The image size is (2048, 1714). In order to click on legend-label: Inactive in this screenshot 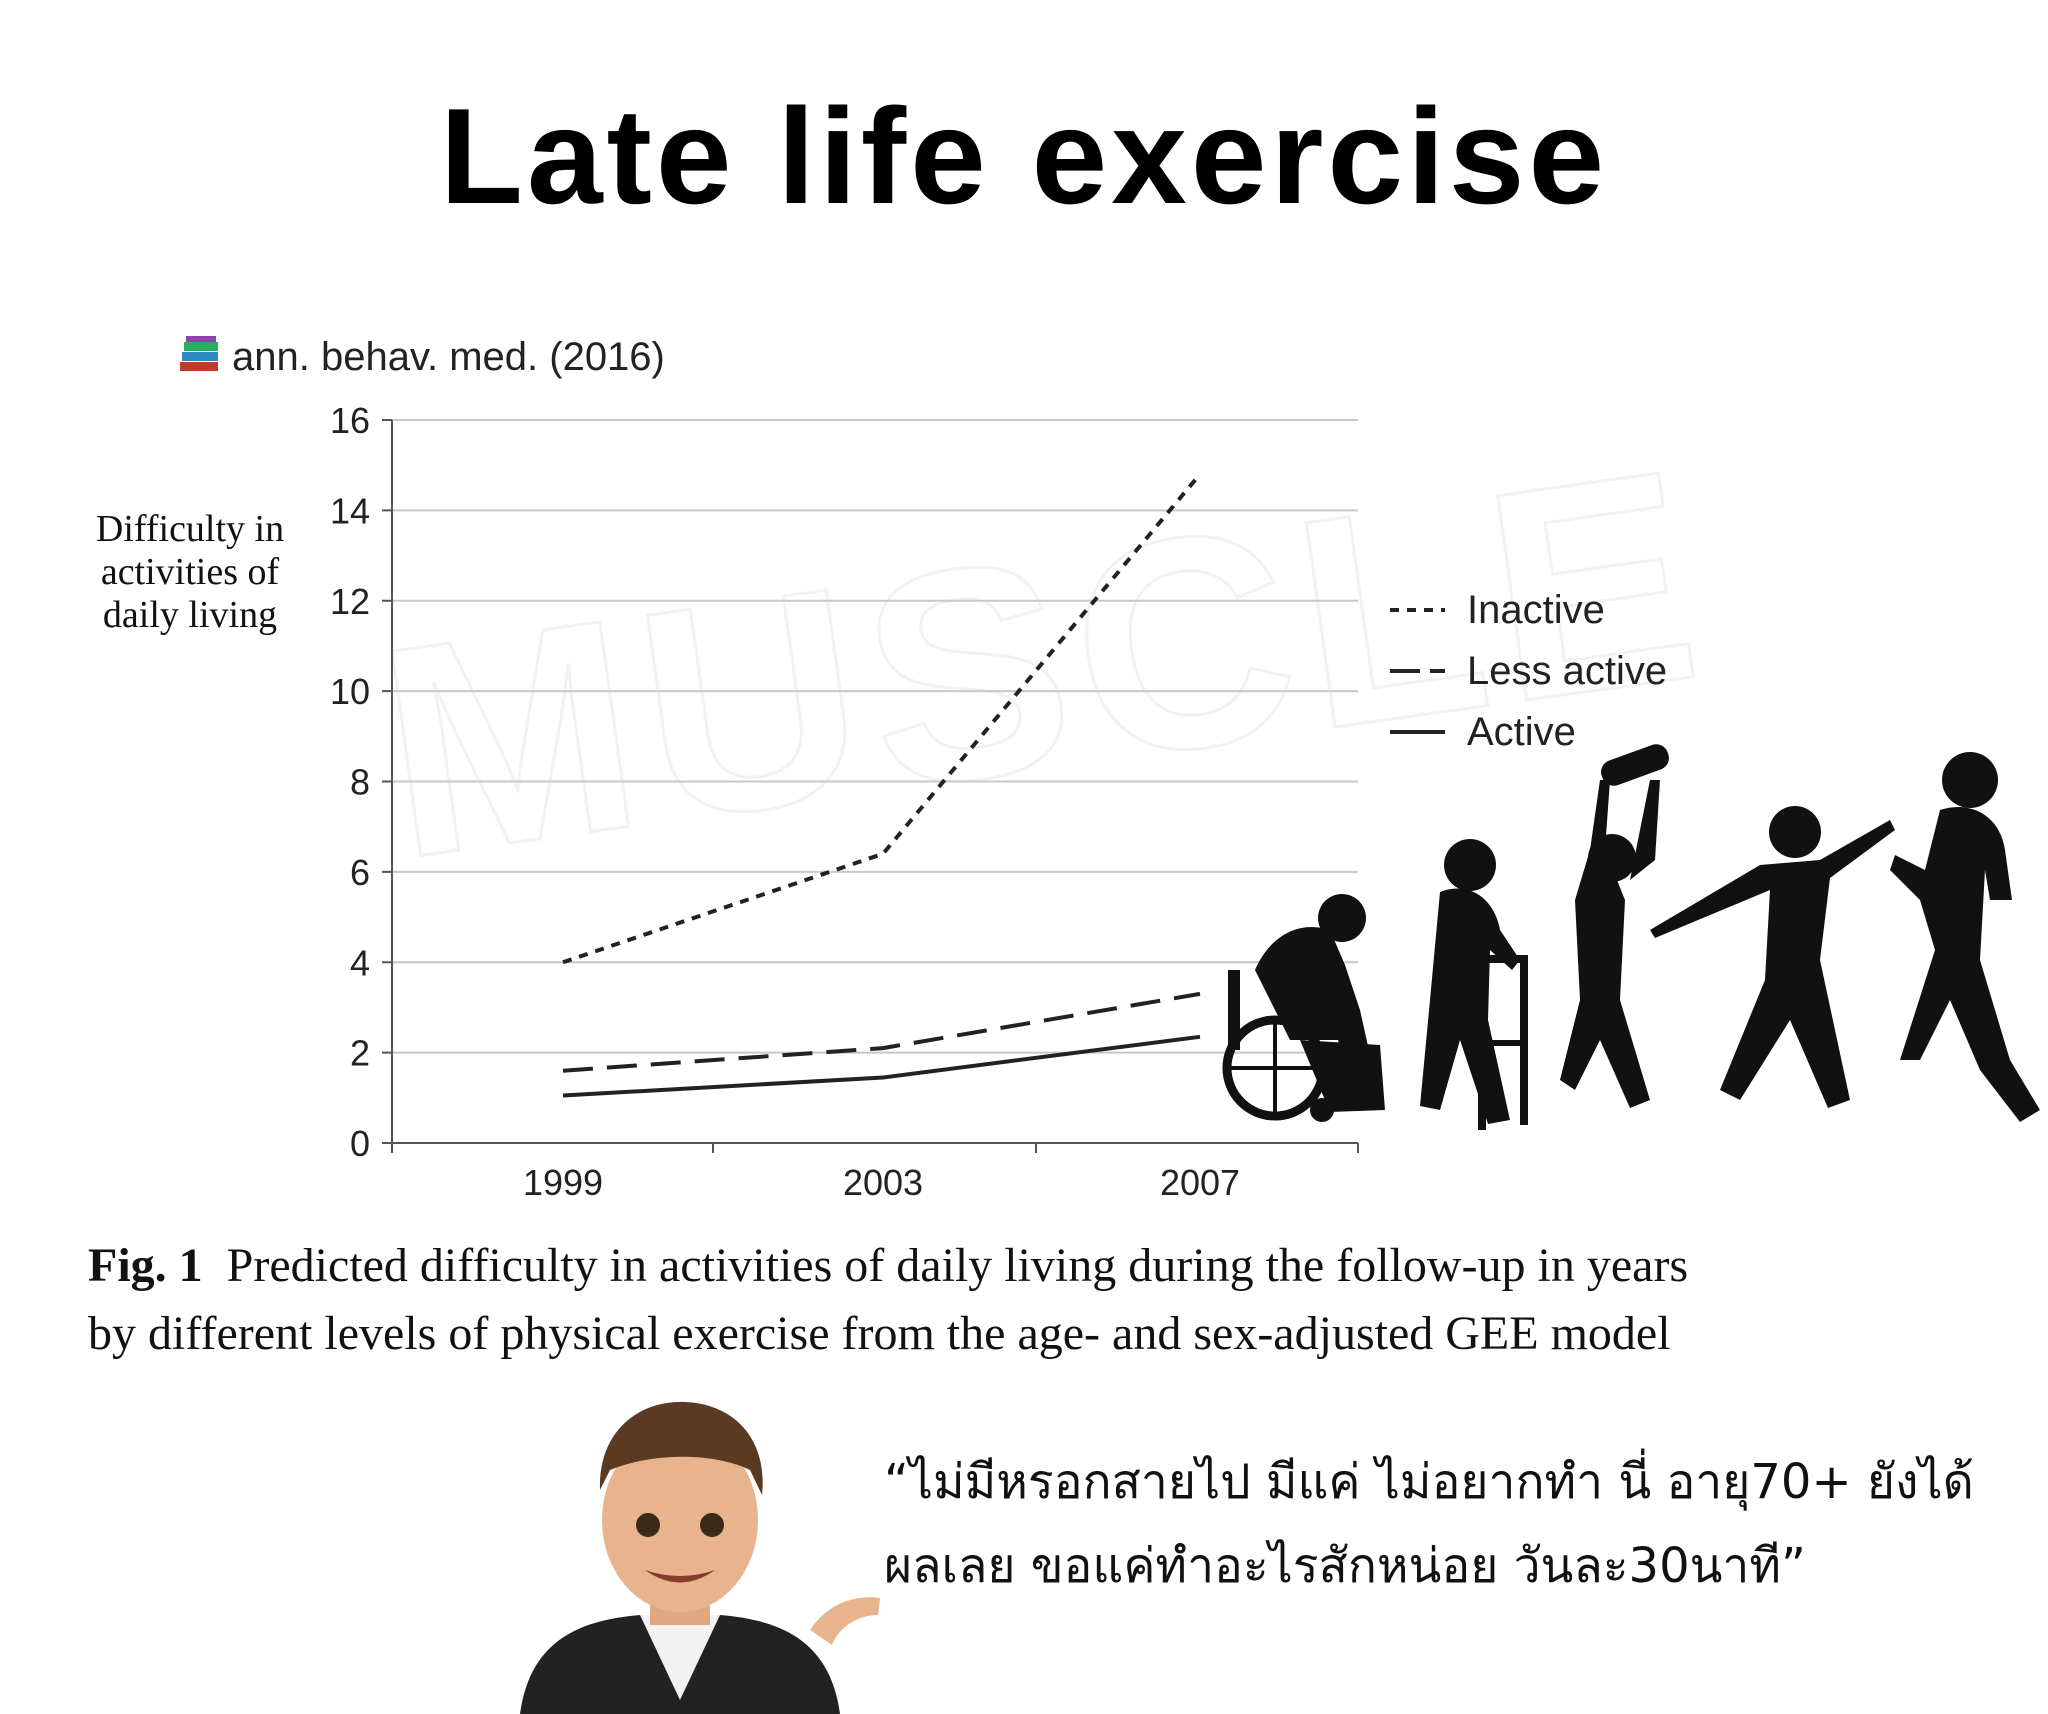, I will do `click(1536, 610)`.